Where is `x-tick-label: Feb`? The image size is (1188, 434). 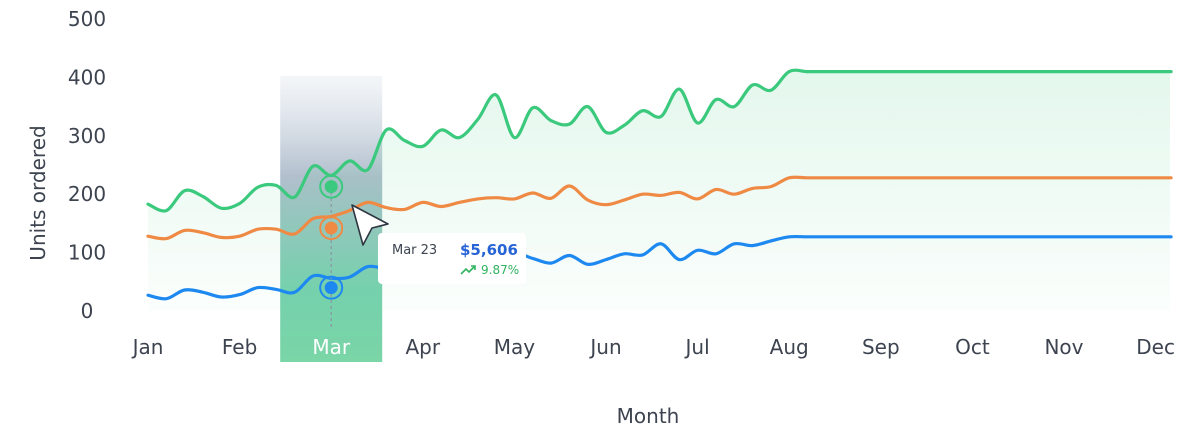
x-tick-label: Feb is located at coordinates (239, 347).